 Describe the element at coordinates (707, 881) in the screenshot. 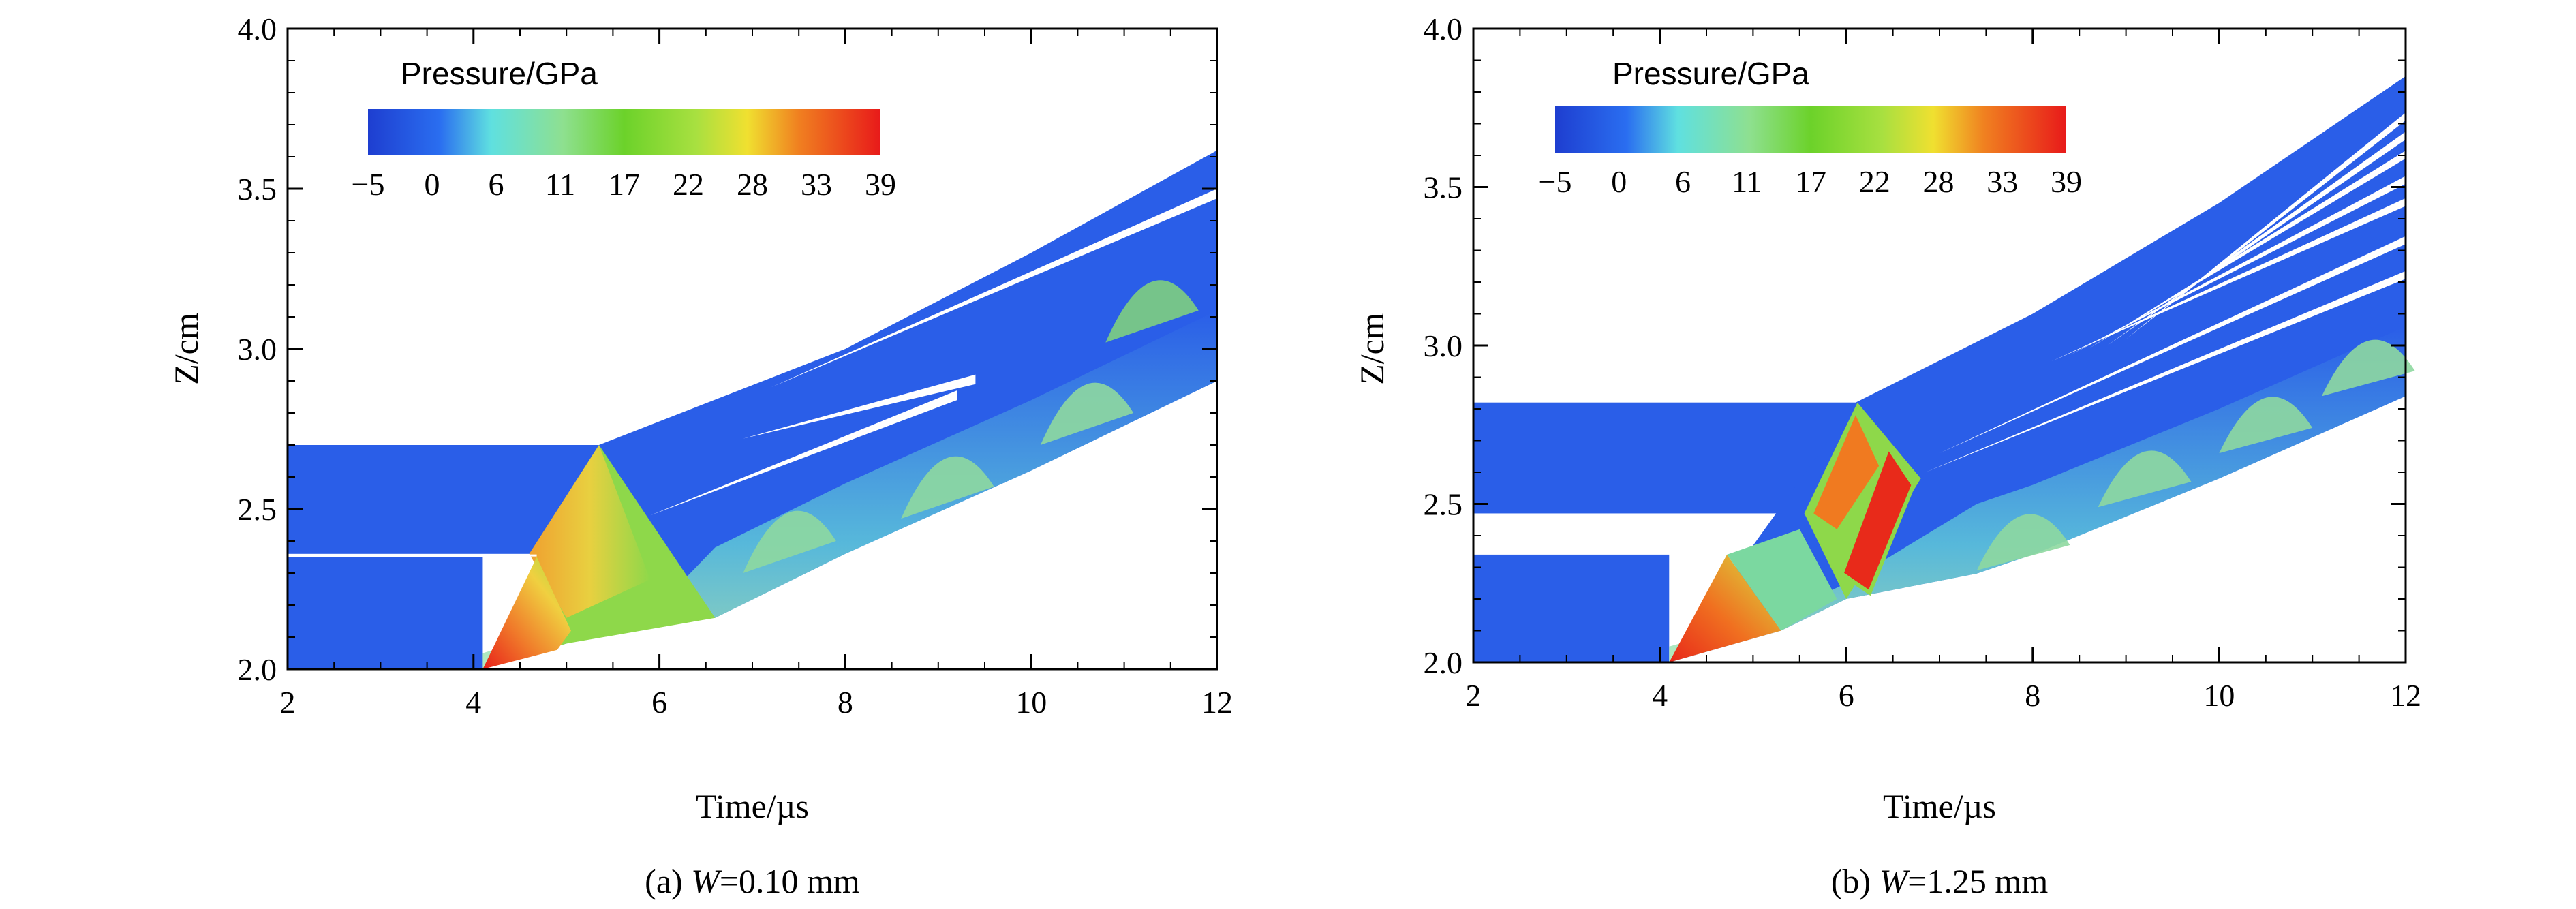

I see `caption-a-variable: W` at that location.